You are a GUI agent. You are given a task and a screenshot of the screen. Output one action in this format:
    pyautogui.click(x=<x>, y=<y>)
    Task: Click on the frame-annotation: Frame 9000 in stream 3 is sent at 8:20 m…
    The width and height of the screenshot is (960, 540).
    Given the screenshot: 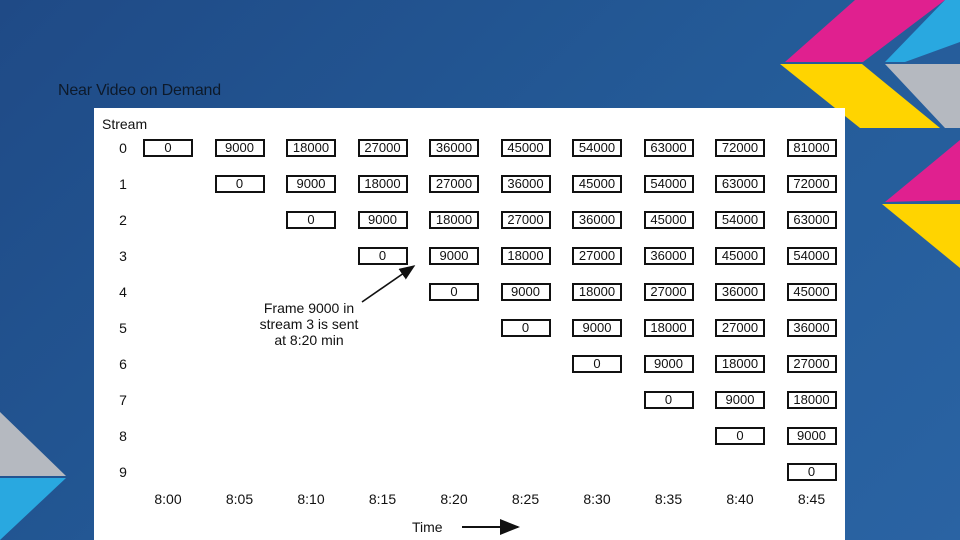 What is the action you would take?
    pyautogui.click(x=309, y=324)
    